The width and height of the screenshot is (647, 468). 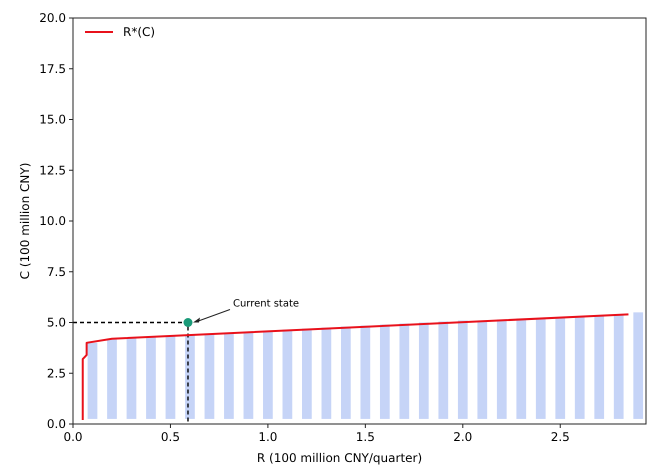 I want to click on x-tick-label: 1.5, so click(x=365, y=437).